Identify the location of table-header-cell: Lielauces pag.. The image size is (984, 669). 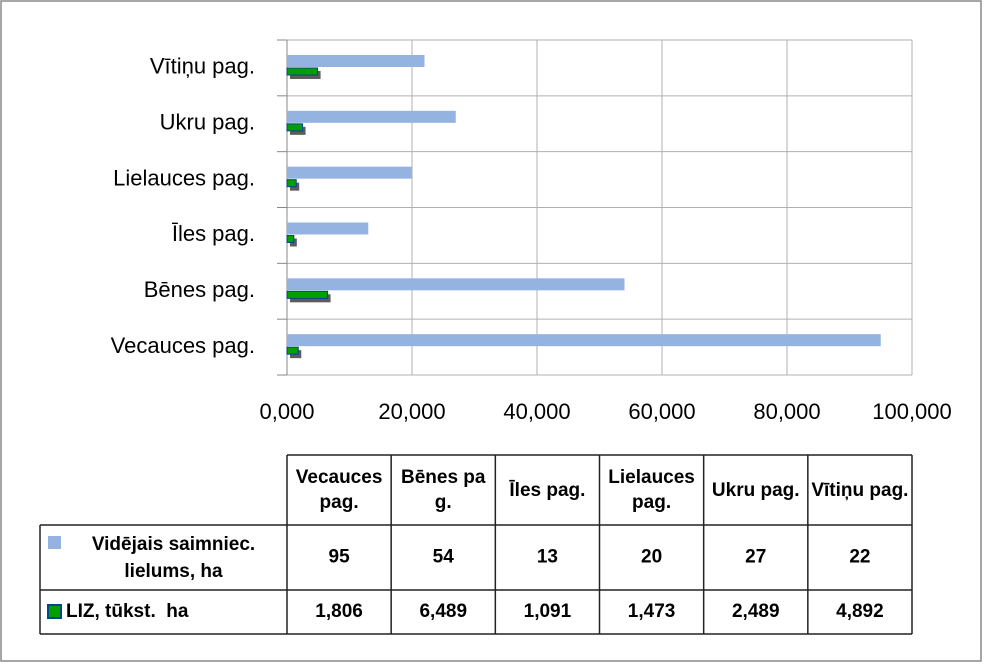
(651, 490).